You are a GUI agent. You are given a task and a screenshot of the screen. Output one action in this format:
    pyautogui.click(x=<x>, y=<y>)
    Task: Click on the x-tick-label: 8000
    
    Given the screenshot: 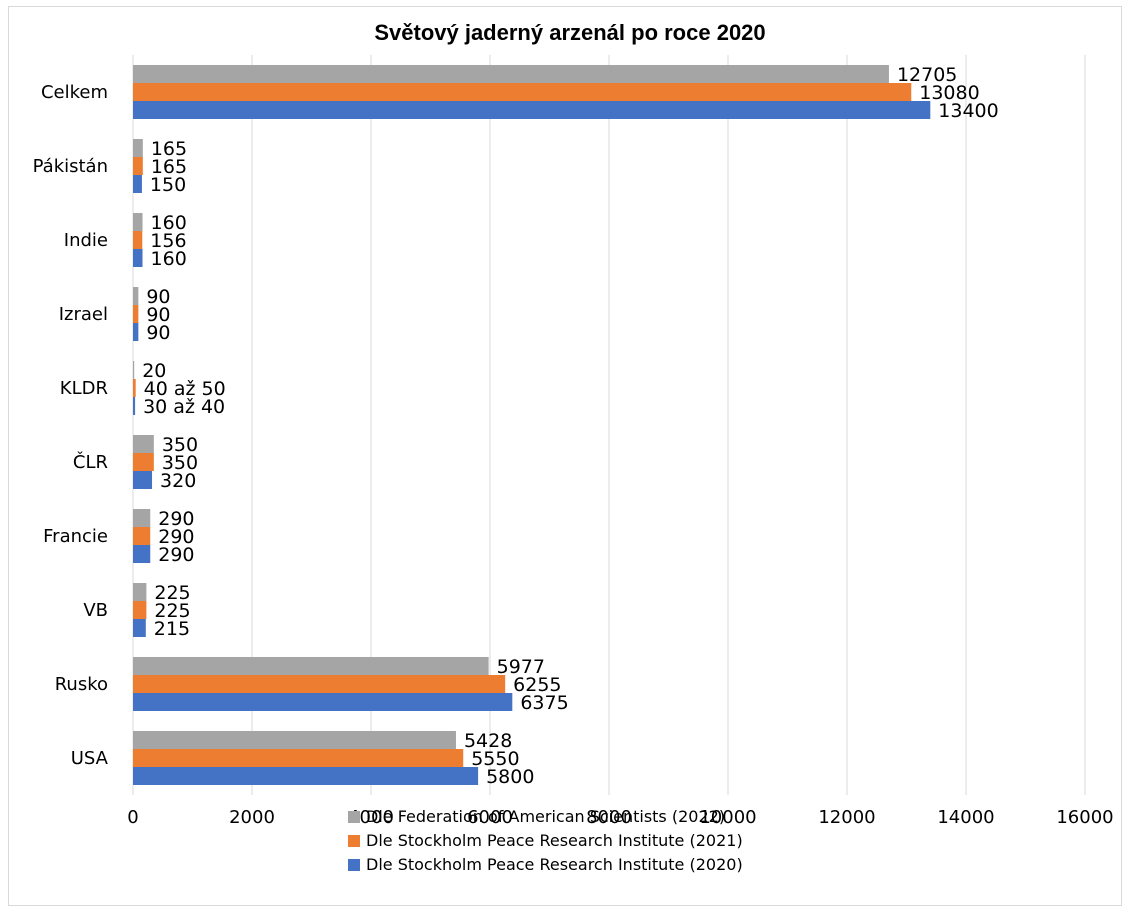 What is the action you would take?
    pyautogui.click(x=609, y=817)
    